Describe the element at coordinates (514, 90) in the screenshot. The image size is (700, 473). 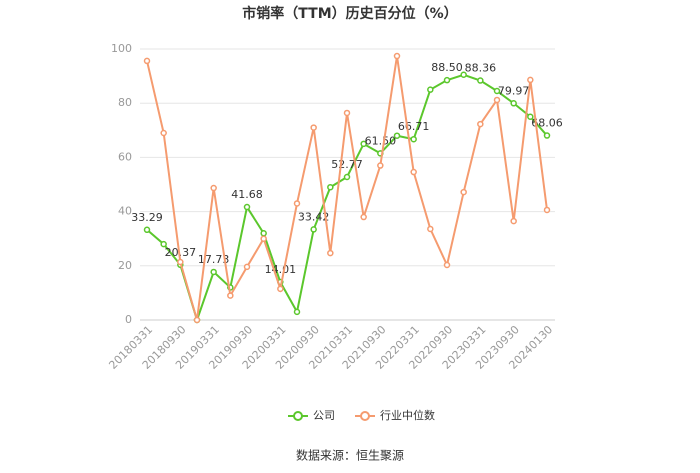
I see `data-label: 79.97` at that location.